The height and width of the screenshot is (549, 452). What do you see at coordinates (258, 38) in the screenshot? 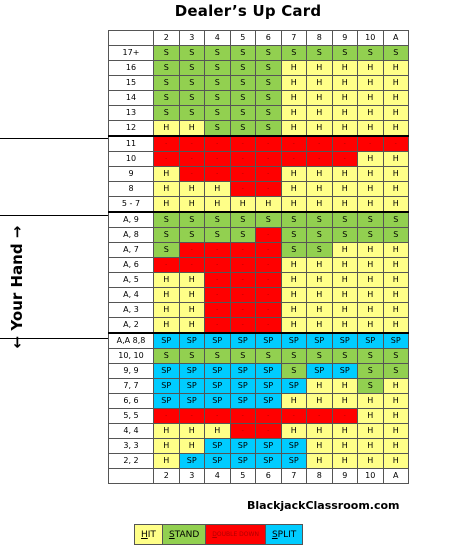
I see `dealer-header-top: 2 3 4 5 6 7 8 9 10 A` at bounding box center [258, 38].